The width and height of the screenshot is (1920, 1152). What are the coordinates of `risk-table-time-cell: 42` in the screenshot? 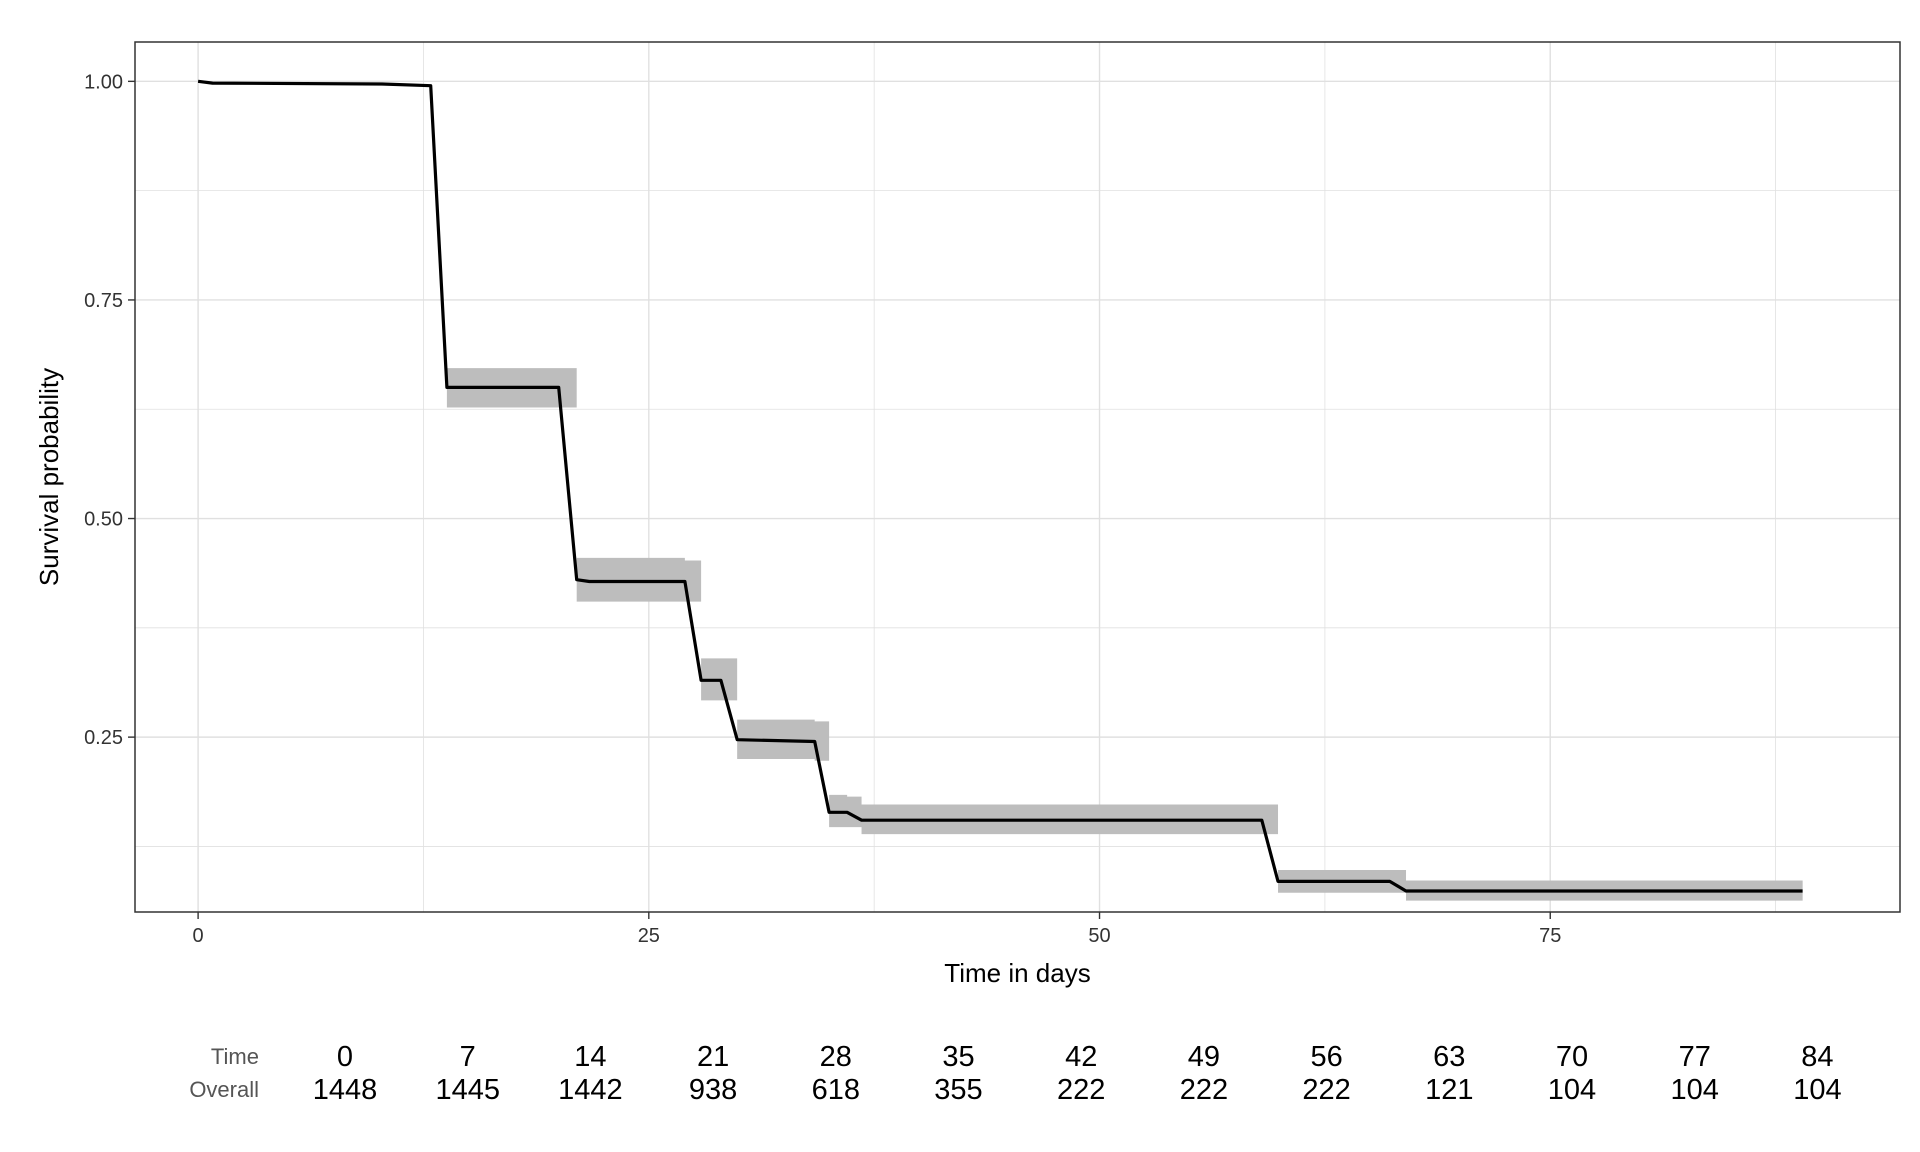 It's located at (1081, 1057).